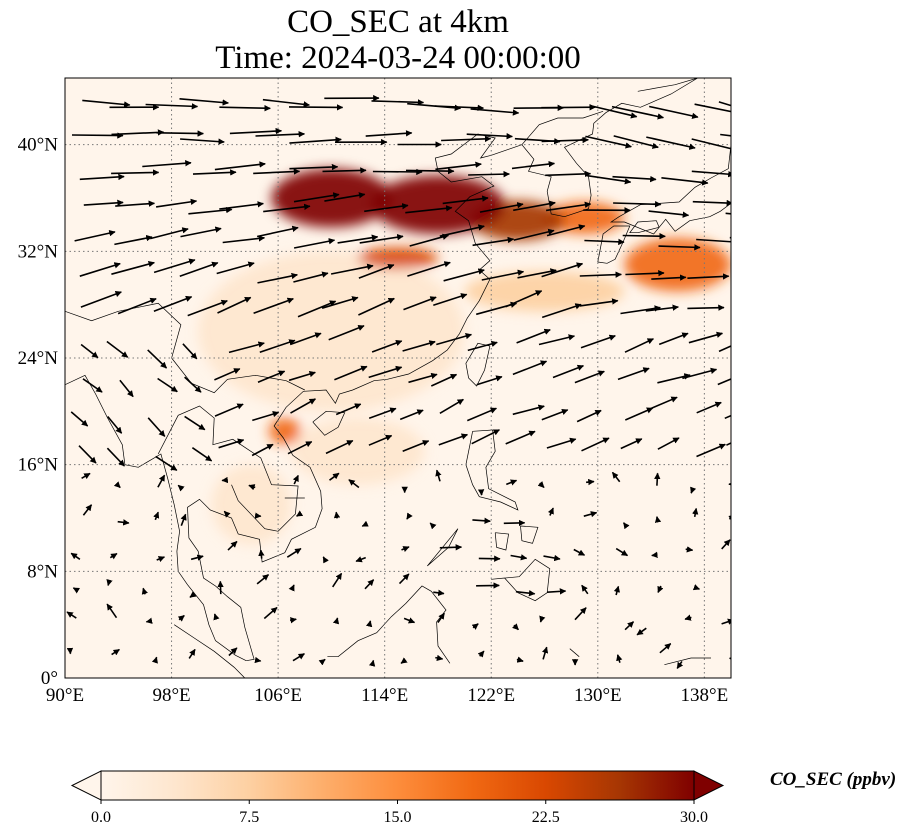  I want to click on colorbar-min-extend, so click(86, 785).